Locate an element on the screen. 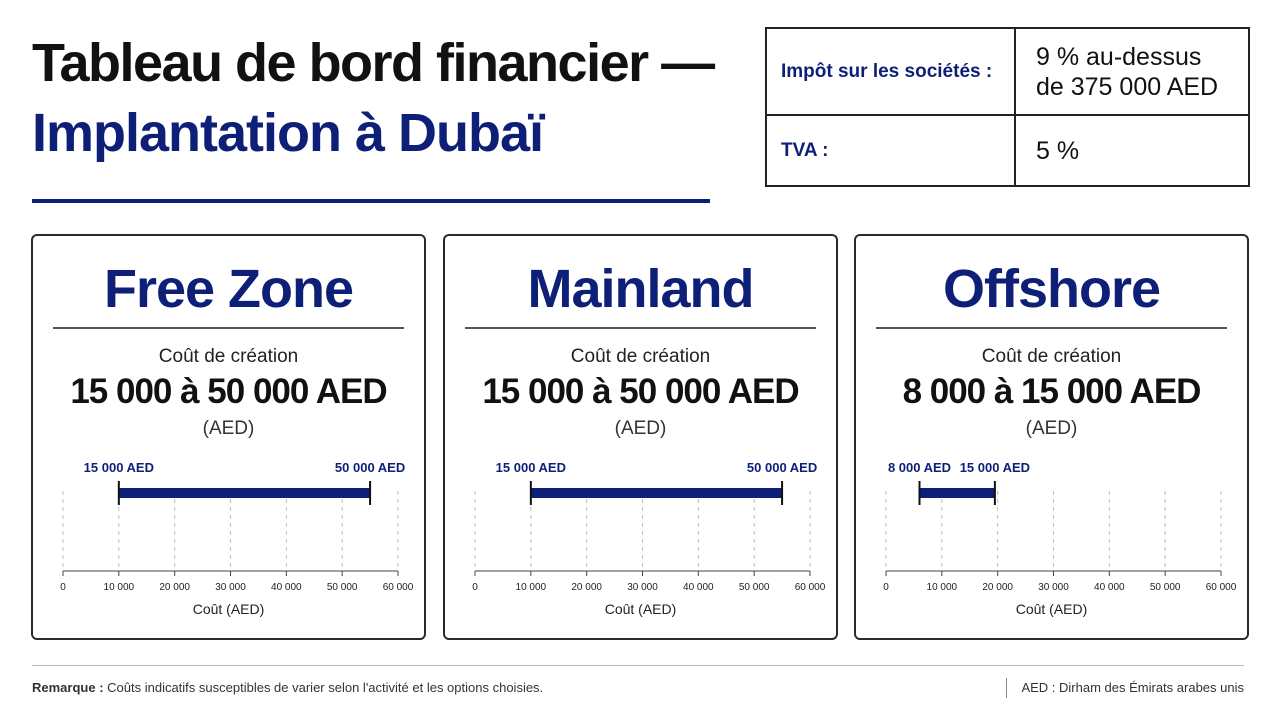 The height and width of the screenshot is (720, 1280). vat-value: 5 % is located at coordinates (1058, 150).